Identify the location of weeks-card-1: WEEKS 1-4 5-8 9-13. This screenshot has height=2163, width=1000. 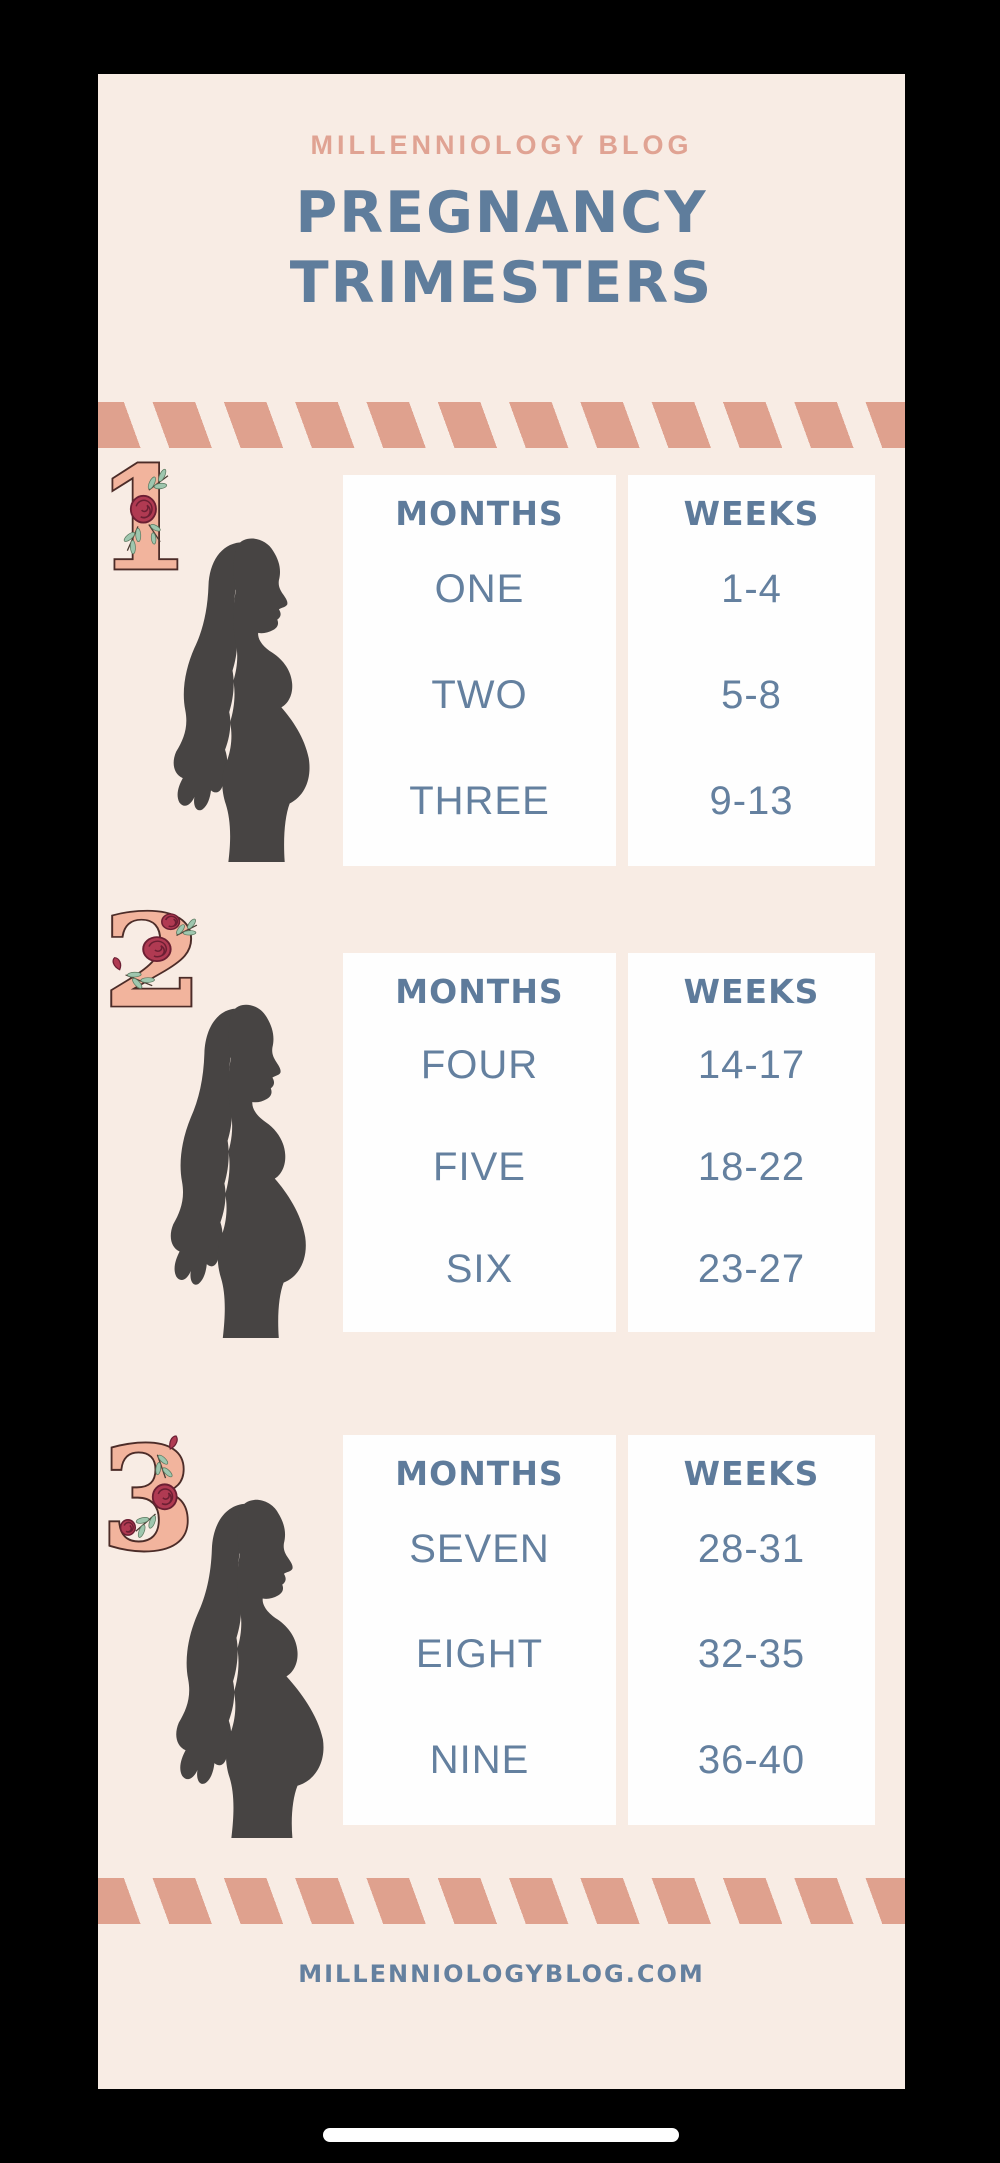
(751, 670).